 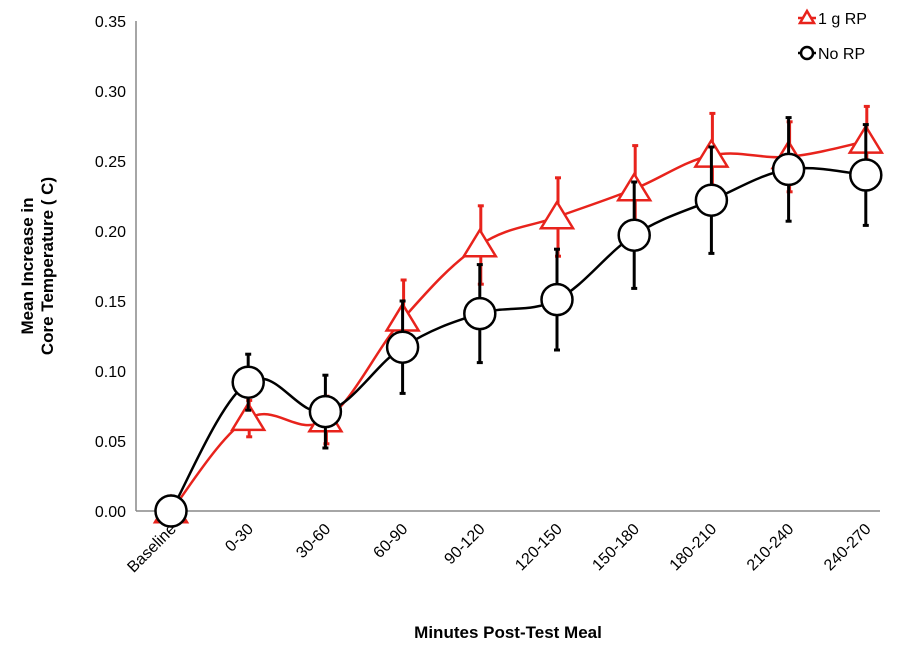 I want to click on legend-label-1g-rp: 1 g RP, so click(x=842, y=19).